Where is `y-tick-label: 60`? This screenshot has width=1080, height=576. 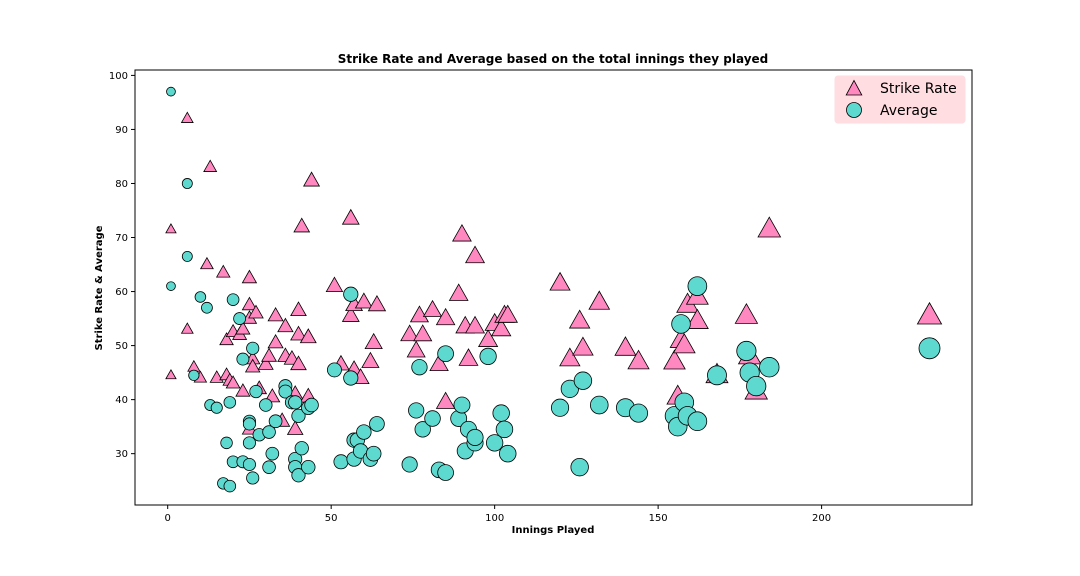 y-tick-label: 60 is located at coordinates (121, 292).